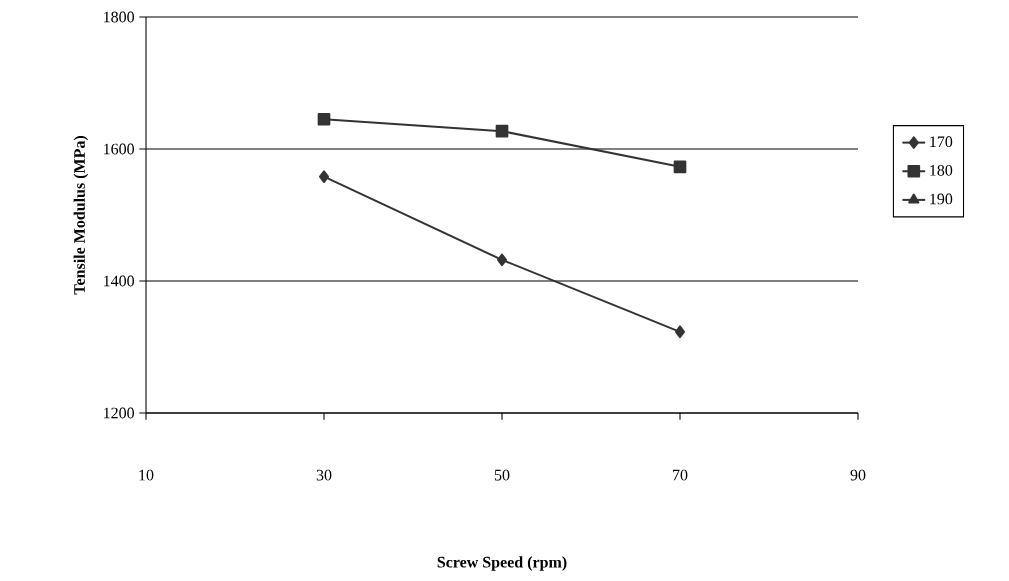 The image size is (1009, 581). Describe the element at coordinates (119, 17) in the screenshot. I see `y-tick-label: 1800` at that location.